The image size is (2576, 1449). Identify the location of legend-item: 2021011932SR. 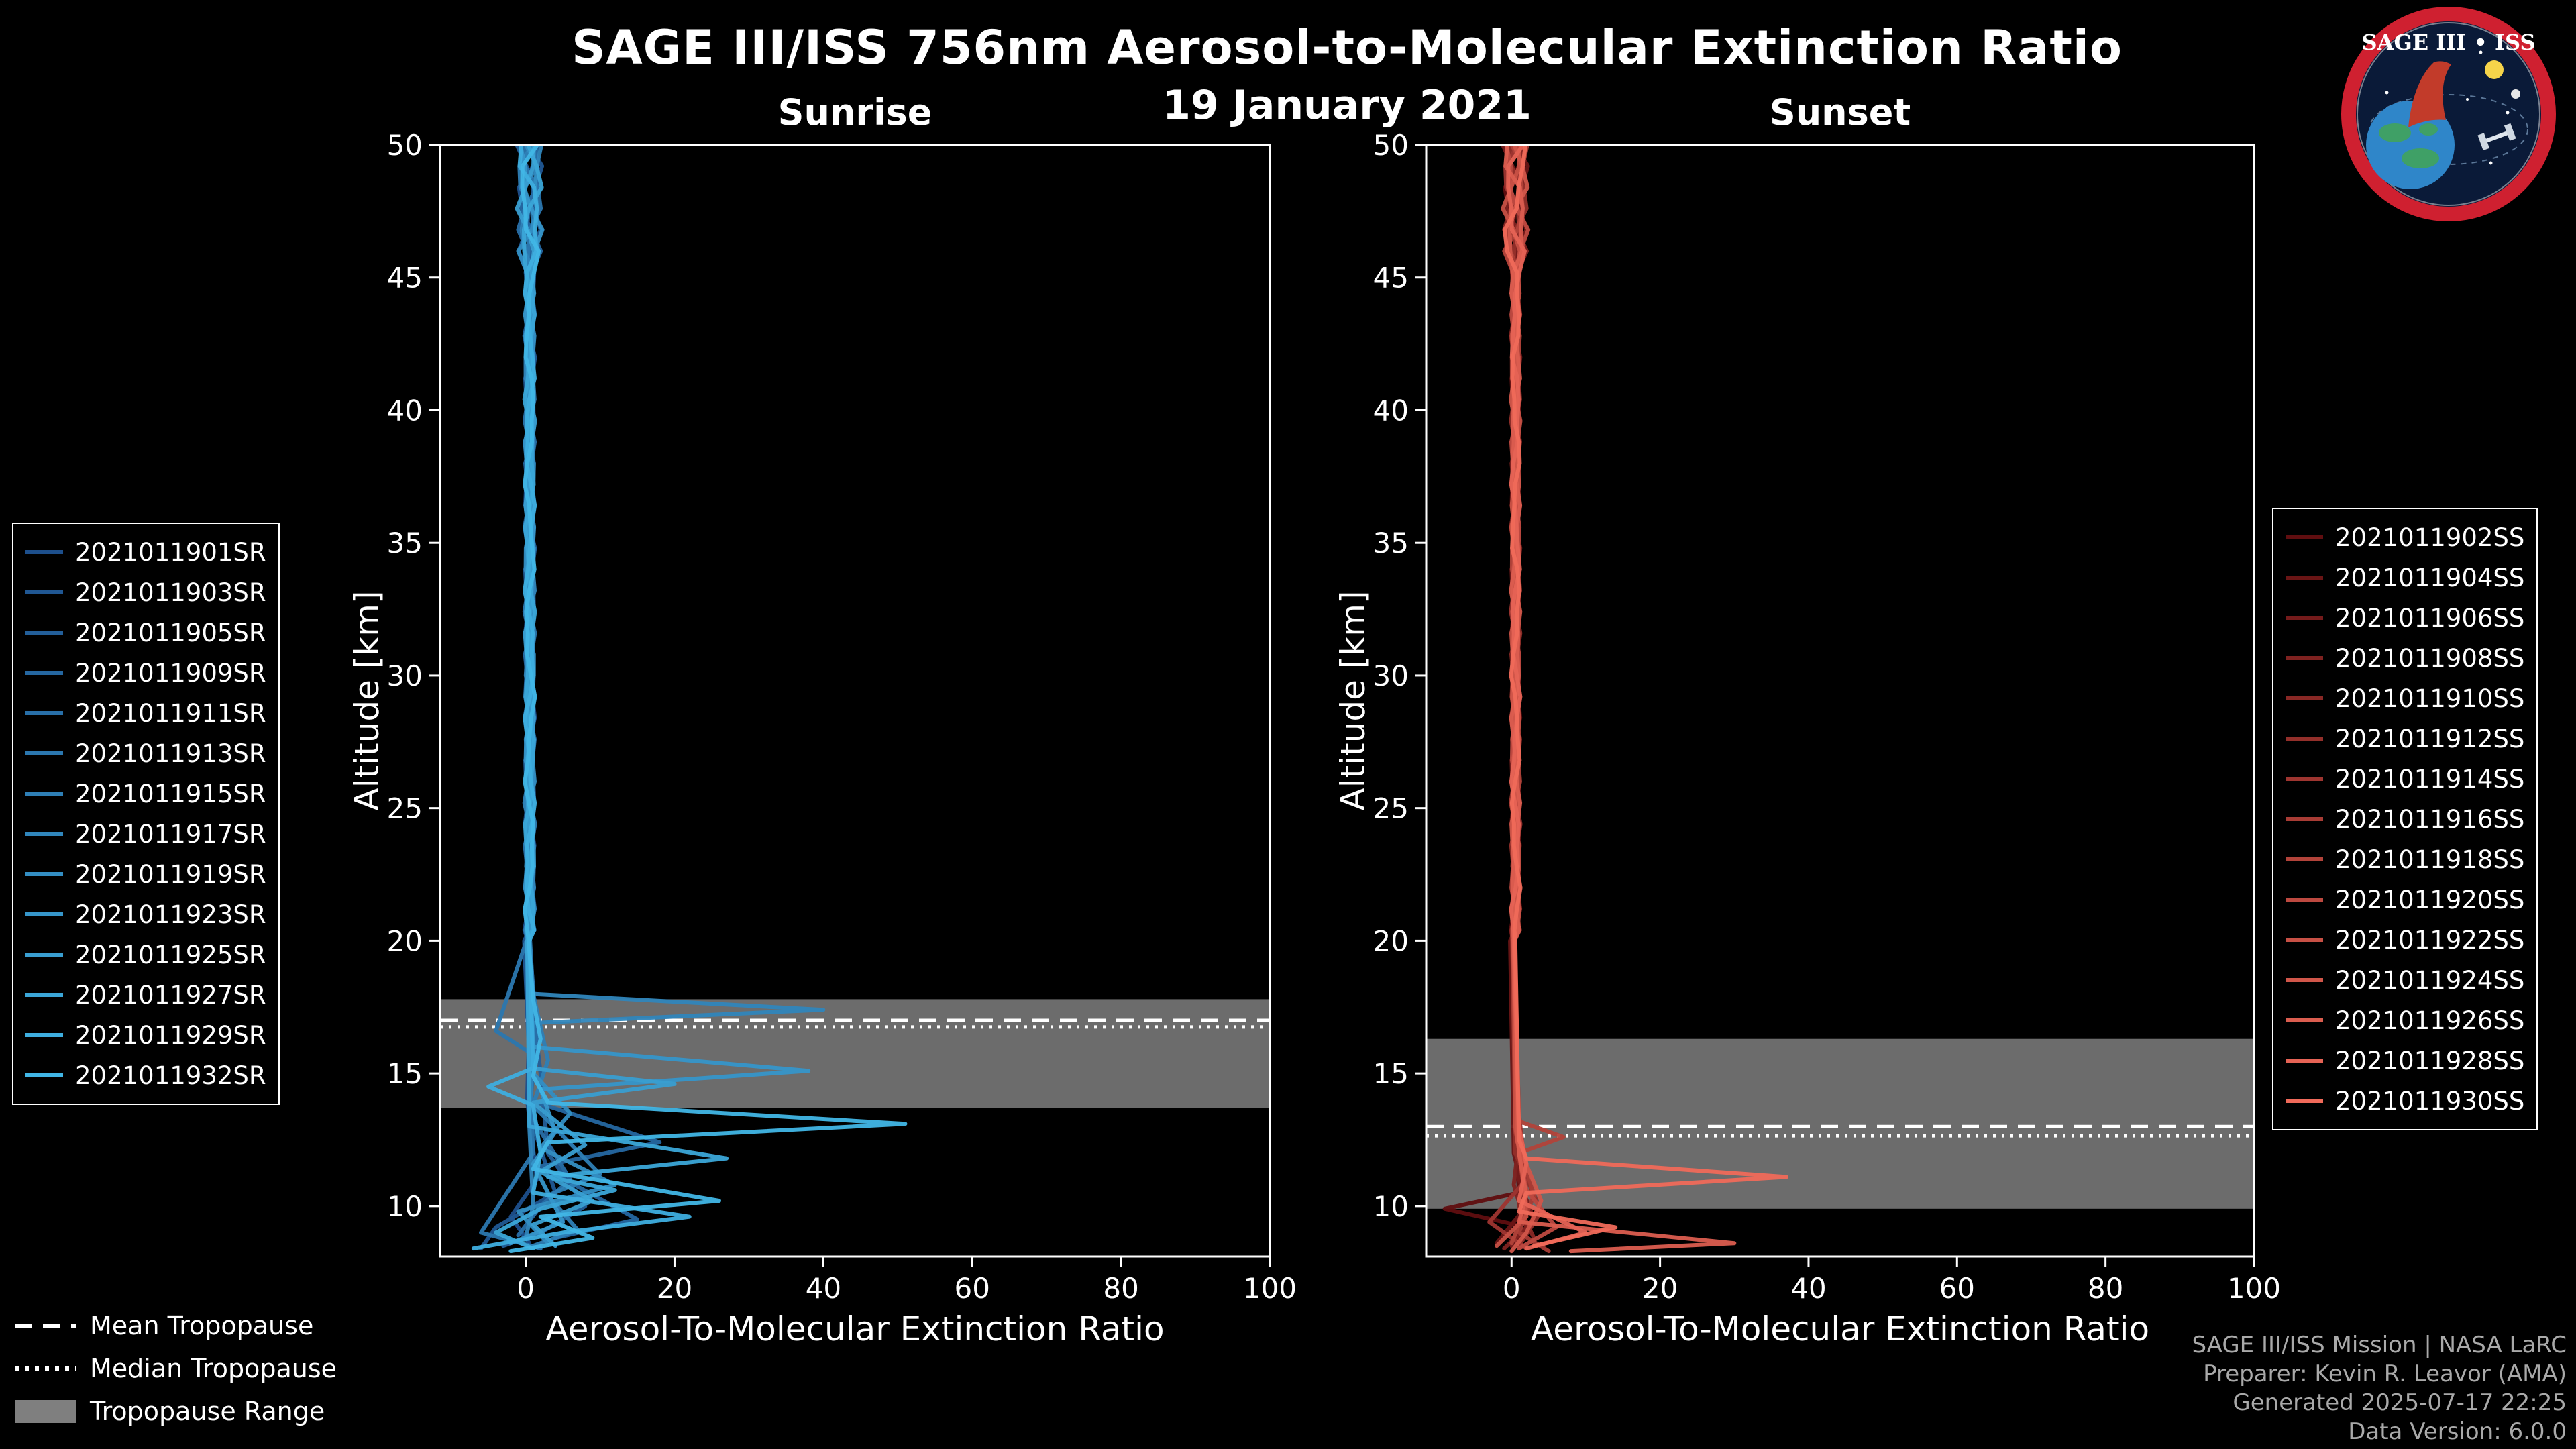
(145, 1075).